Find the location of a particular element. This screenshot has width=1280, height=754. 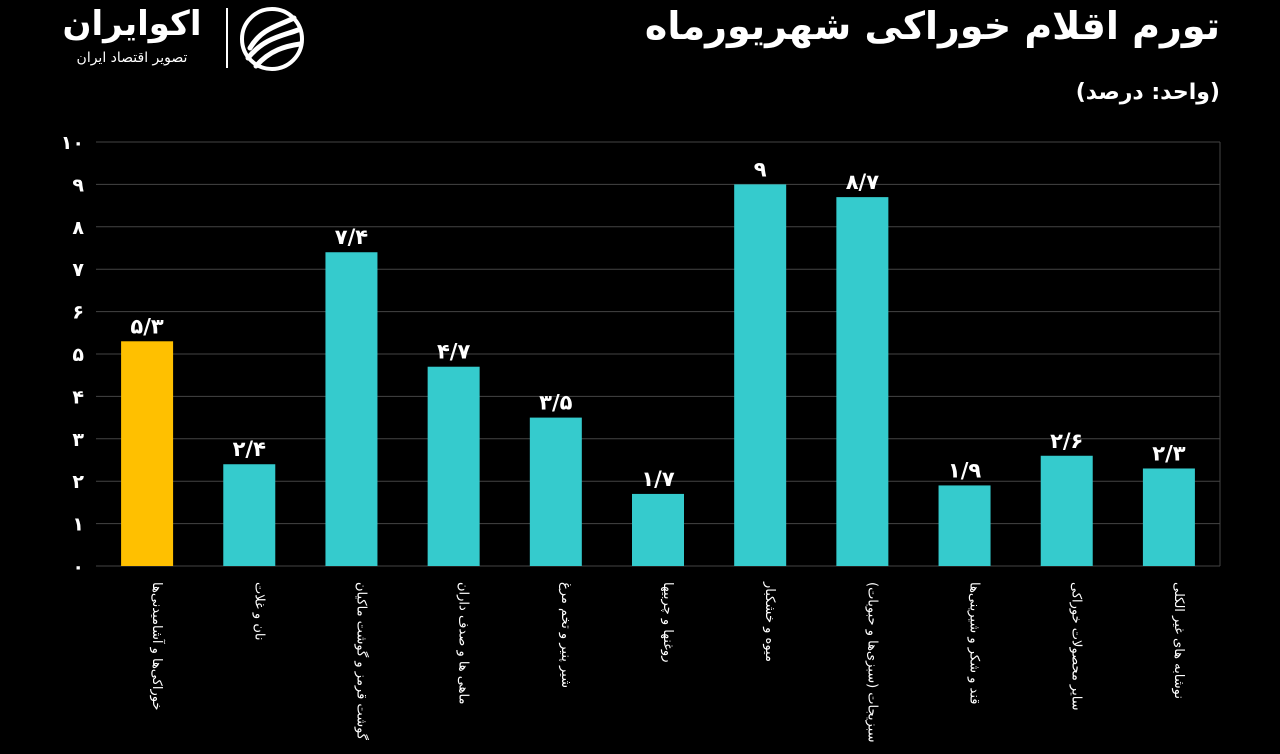

x-tick-label: سایر محصولات خوراکی is located at coordinates (1076, 646).